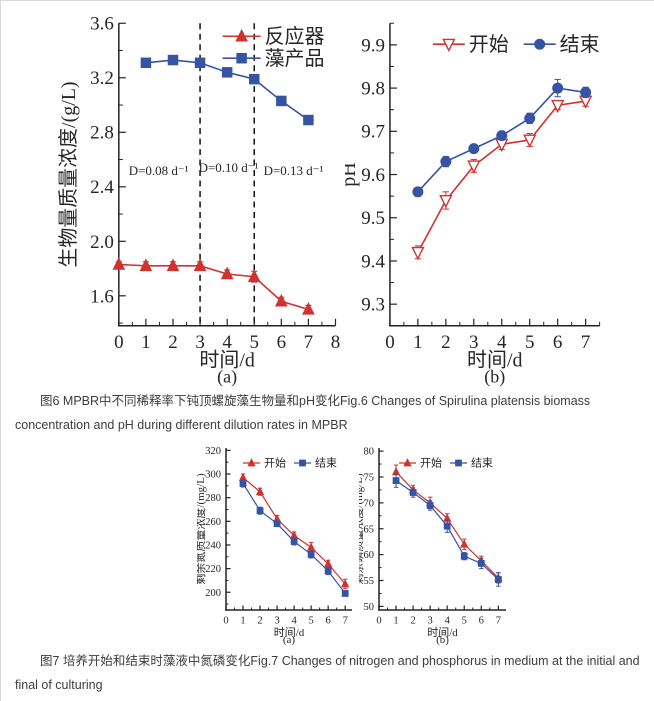  Describe the element at coordinates (213, 451) in the screenshot. I see `y-tick-label: 320` at that location.